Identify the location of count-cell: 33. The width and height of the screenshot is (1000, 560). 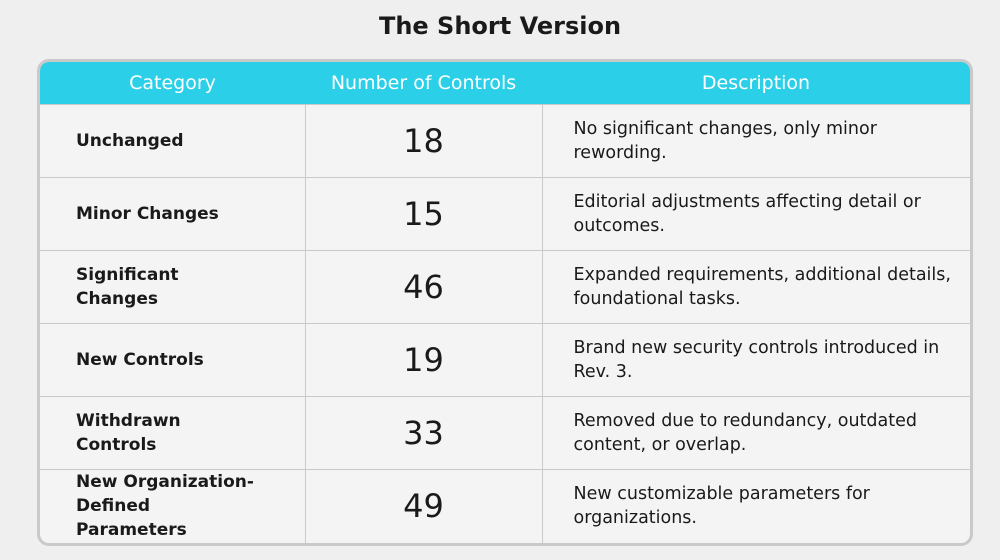
(423, 432).